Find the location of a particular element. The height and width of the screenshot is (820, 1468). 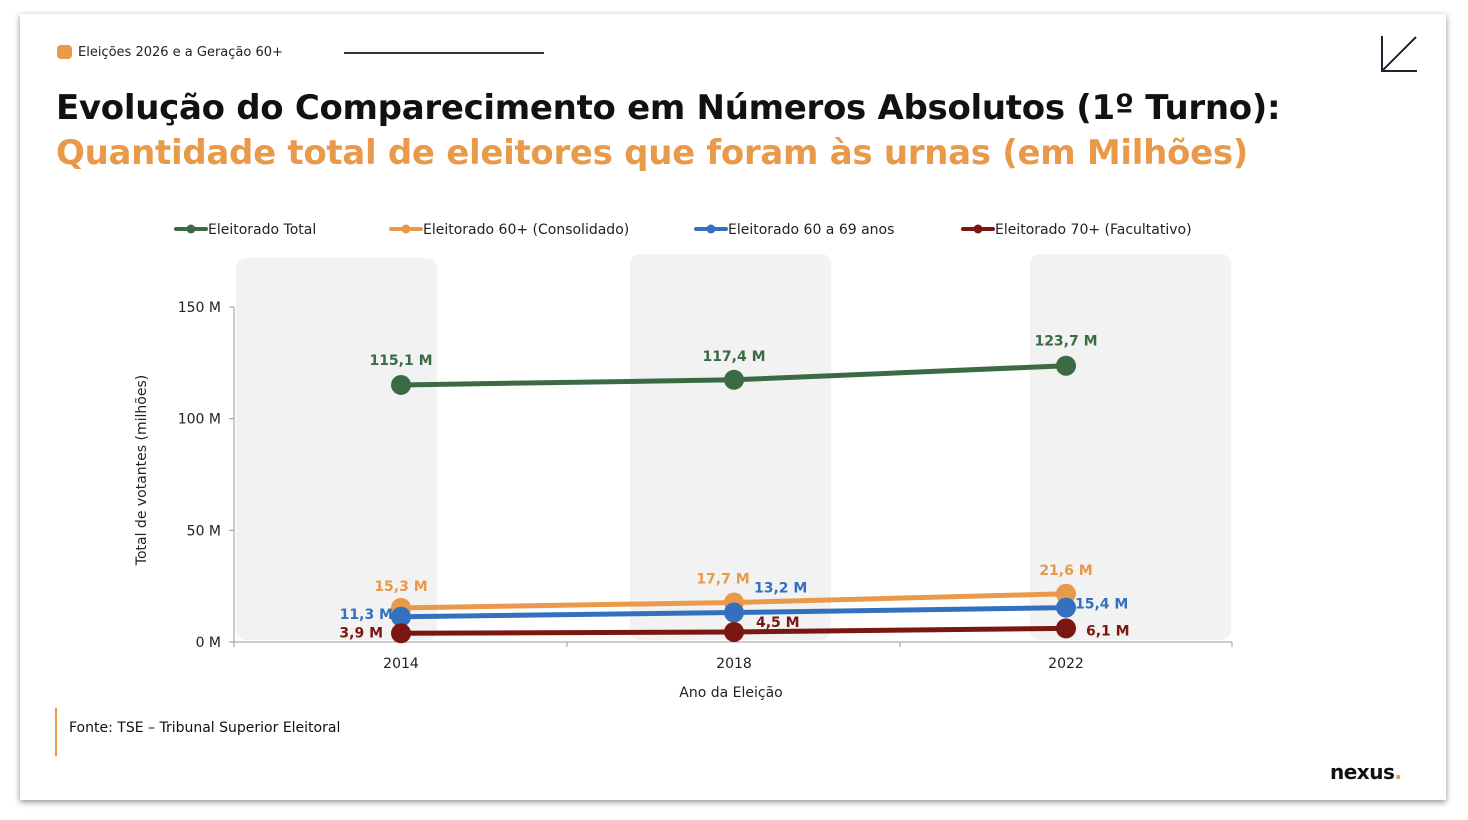

data-label: 117,4 M is located at coordinates (733, 357).